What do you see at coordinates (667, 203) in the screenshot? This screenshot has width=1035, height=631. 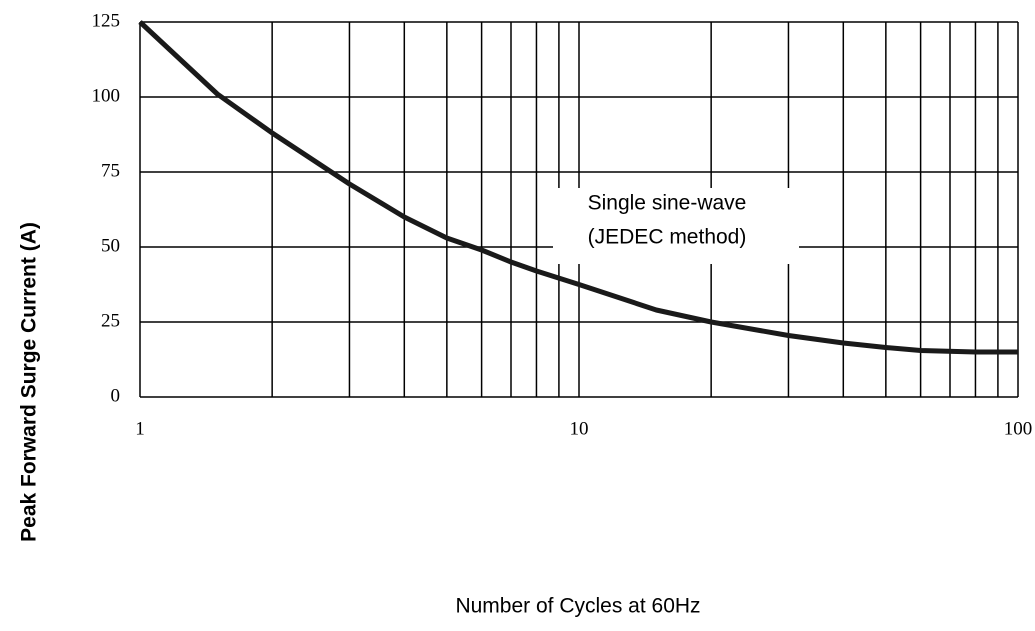 I see `annotation: Single sine-wave` at bounding box center [667, 203].